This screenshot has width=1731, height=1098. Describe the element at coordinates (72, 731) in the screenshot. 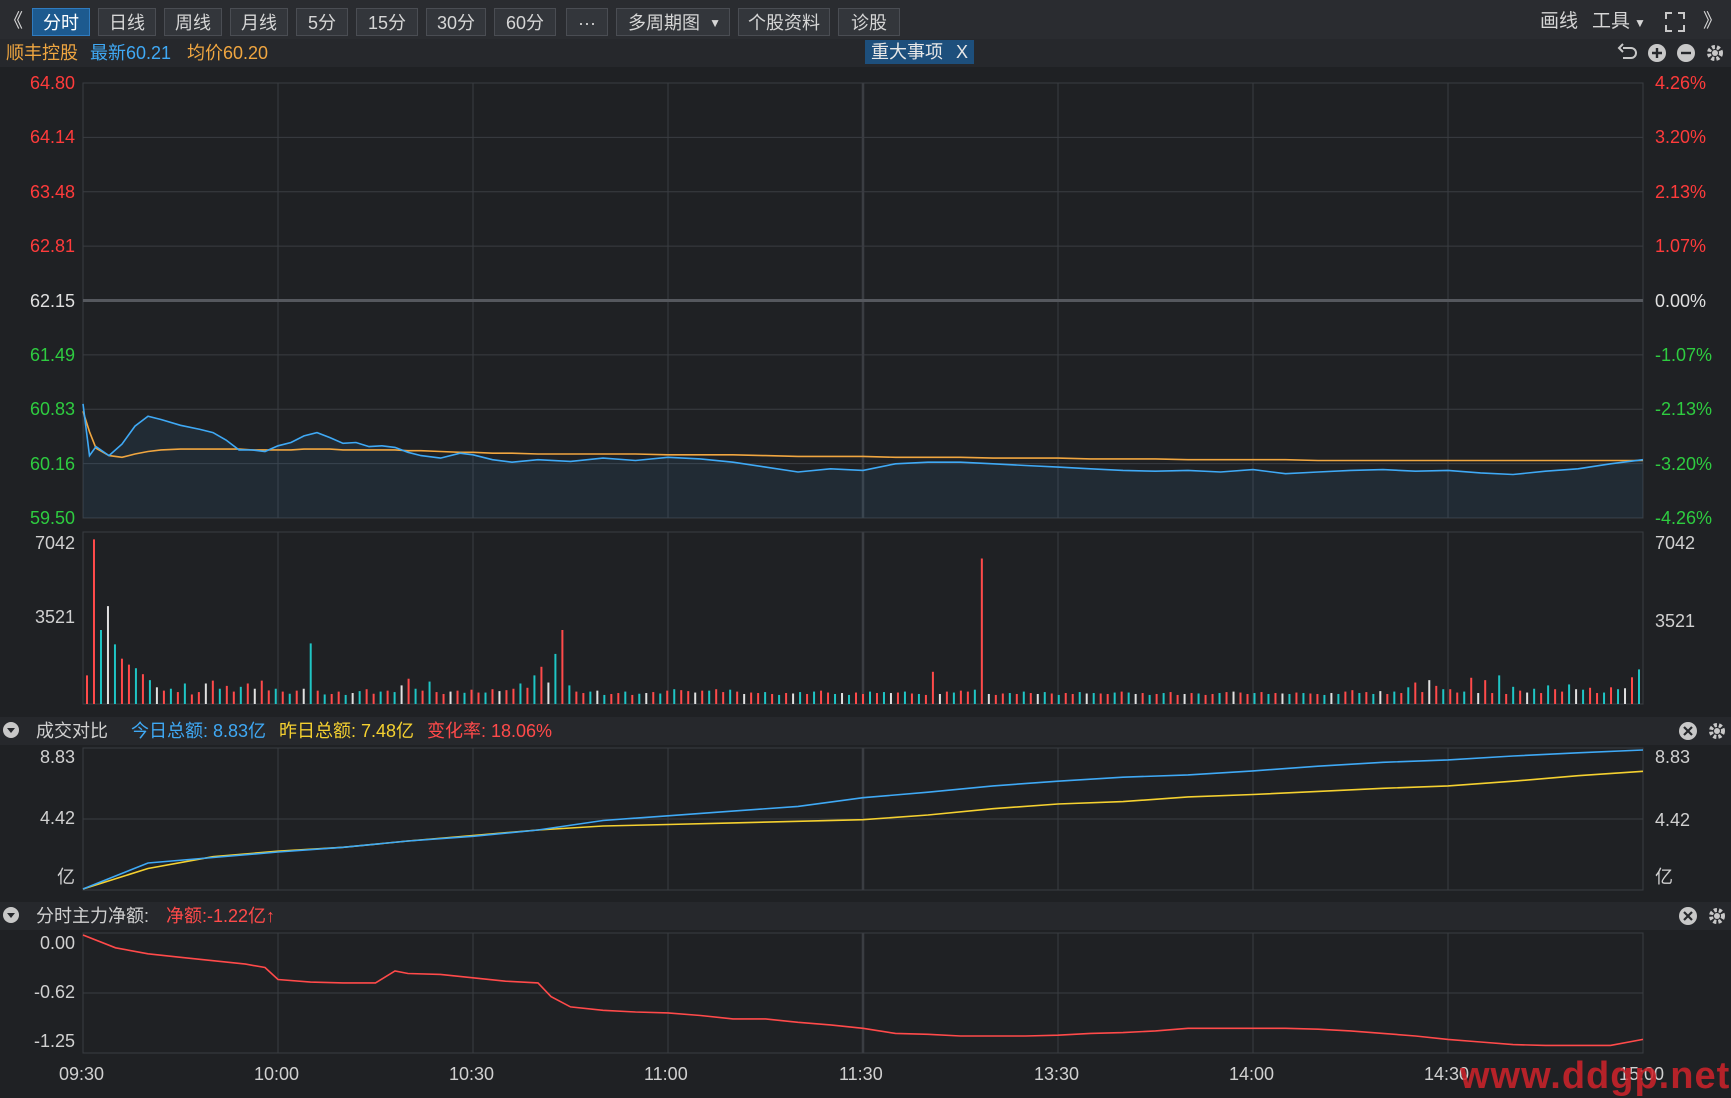

I see `turnover-panel-title: 成交对比` at that location.